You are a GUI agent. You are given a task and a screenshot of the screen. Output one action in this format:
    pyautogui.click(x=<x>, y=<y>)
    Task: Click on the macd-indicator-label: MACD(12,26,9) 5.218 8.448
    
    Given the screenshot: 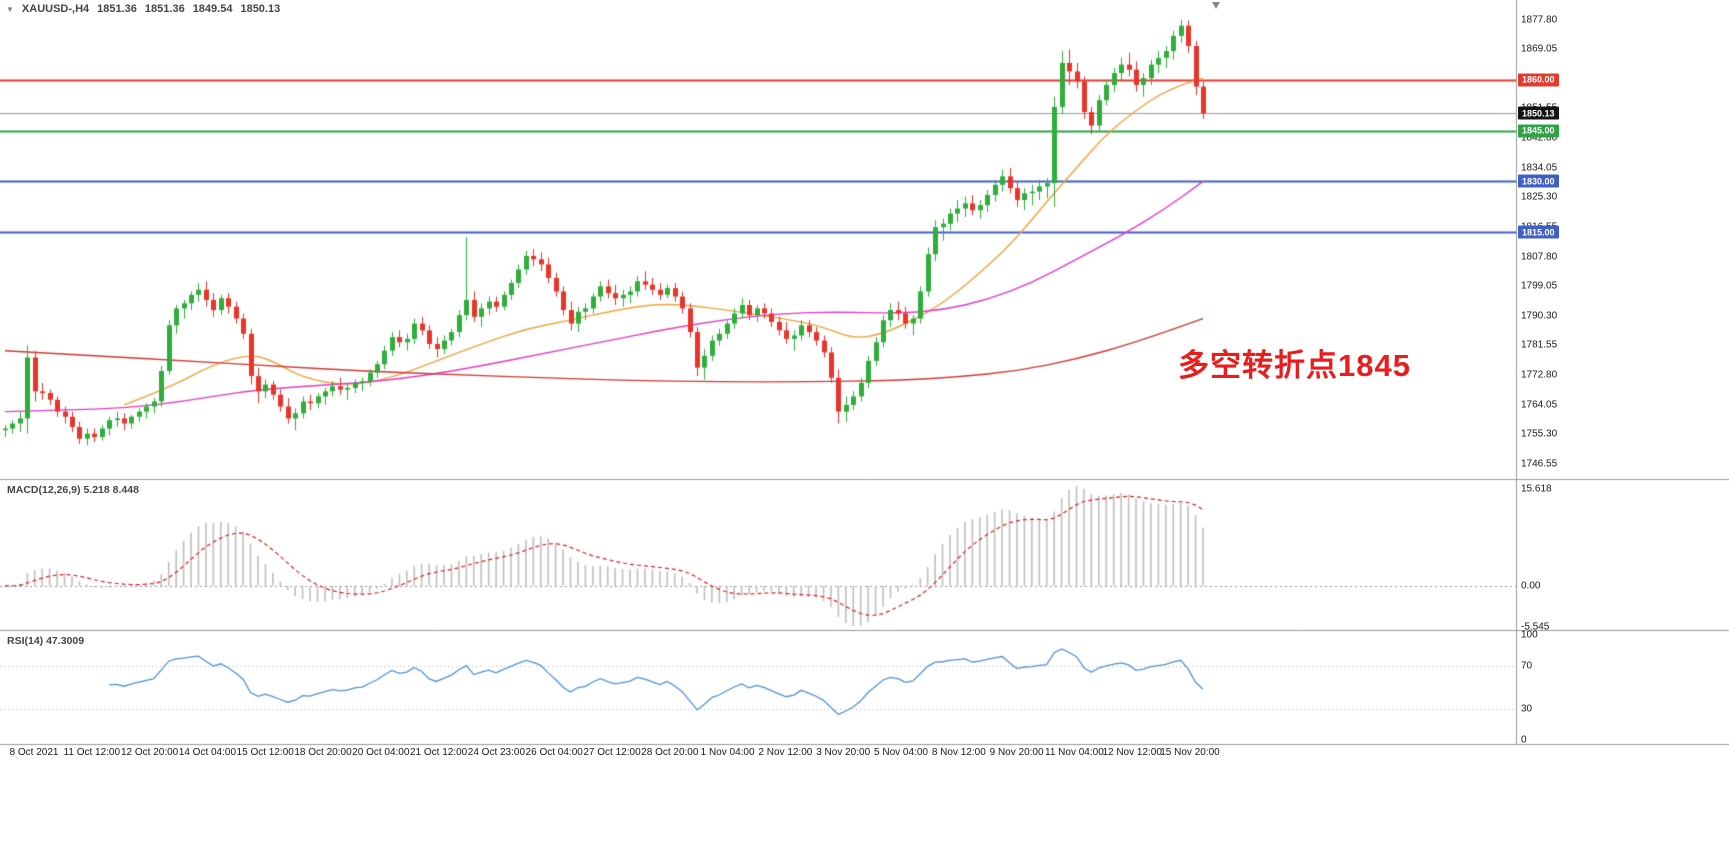 What is the action you would take?
    pyautogui.click(x=73, y=490)
    